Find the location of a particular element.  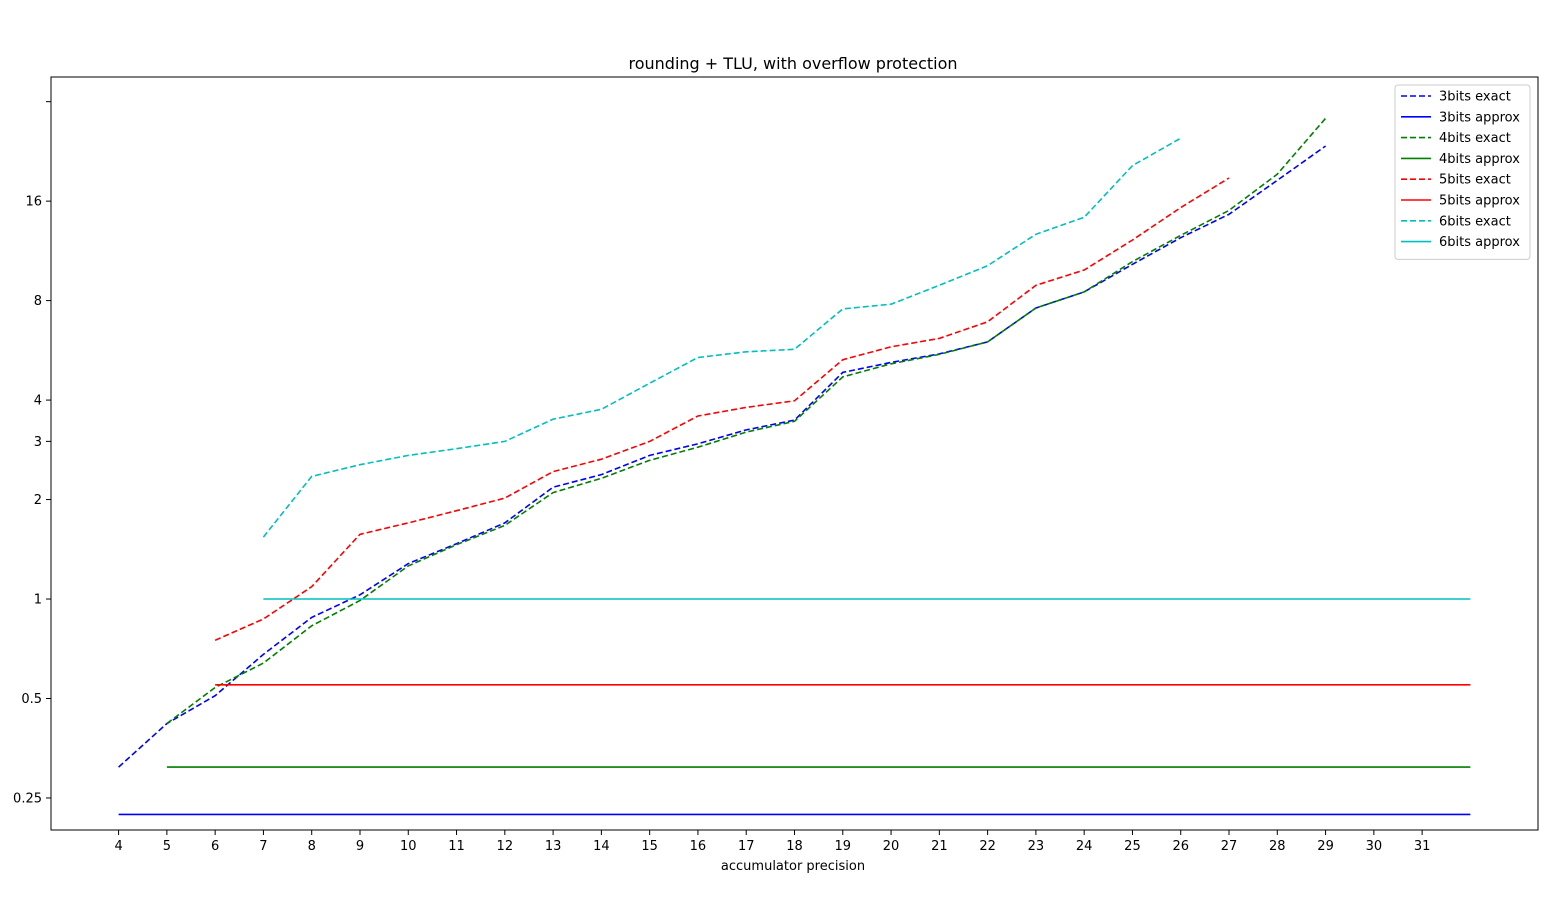

x-tick-label: 21 is located at coordinates (939, 846).